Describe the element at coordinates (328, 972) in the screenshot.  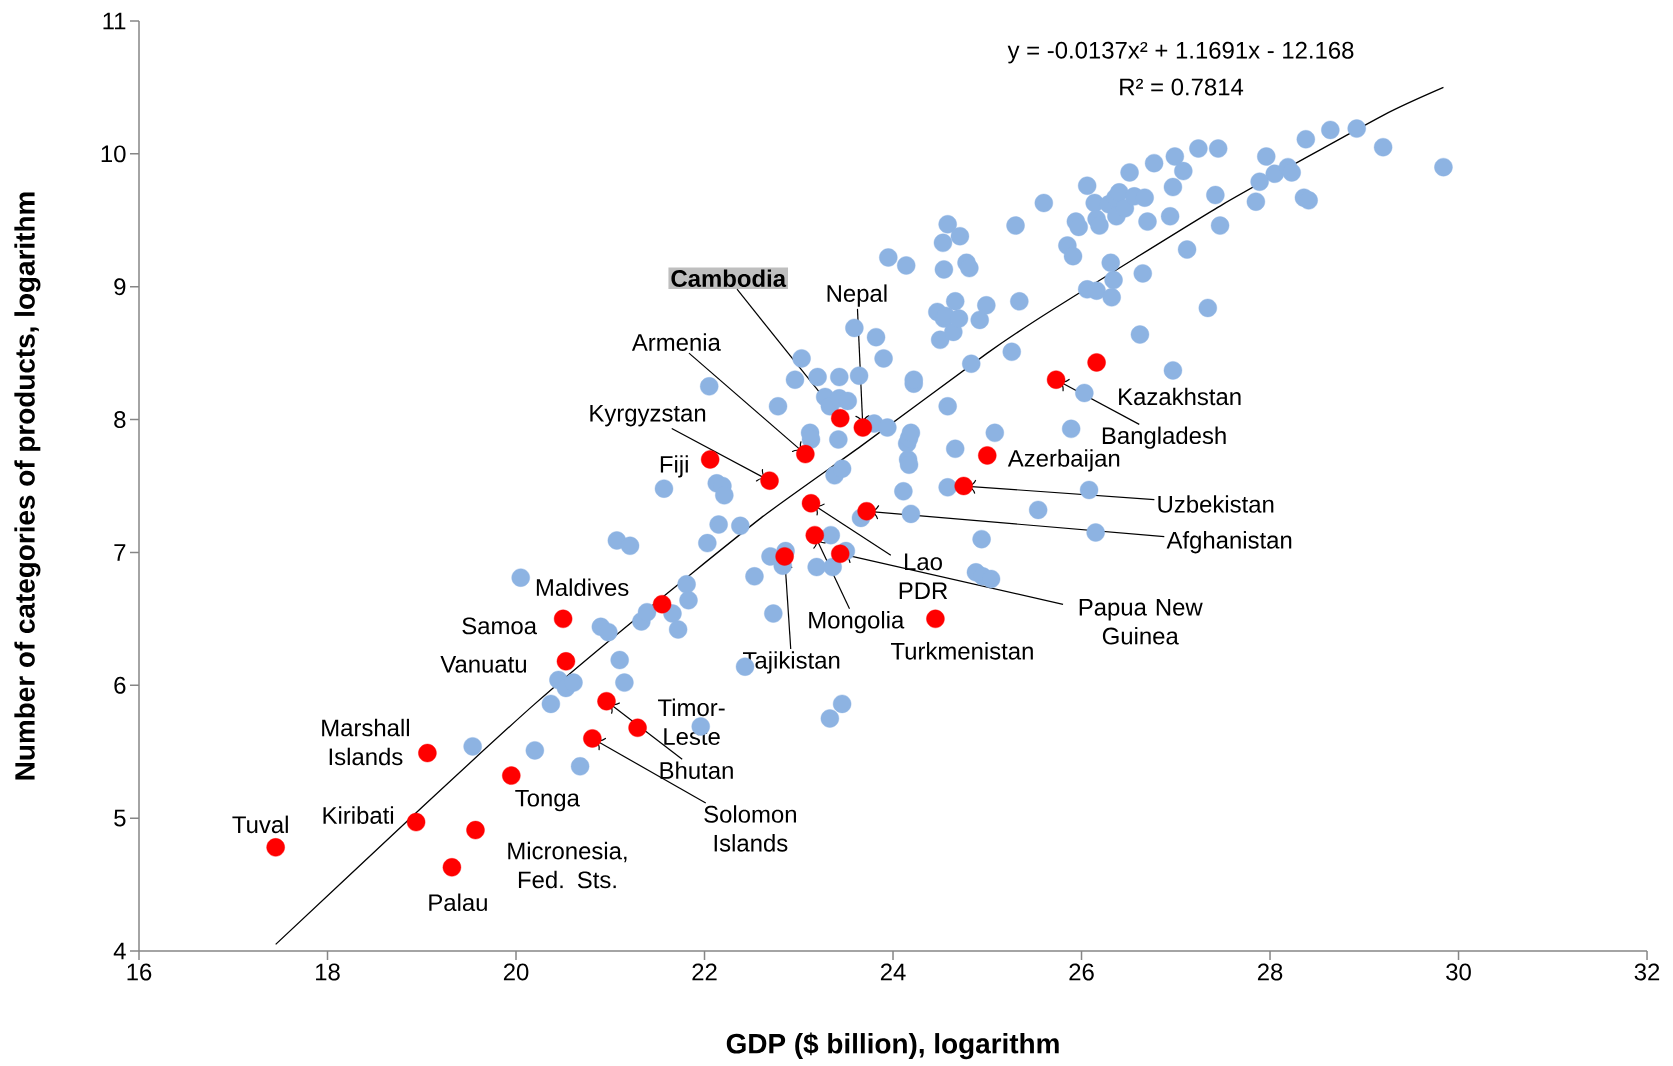
I see `x-tick-label: 18` at that location.